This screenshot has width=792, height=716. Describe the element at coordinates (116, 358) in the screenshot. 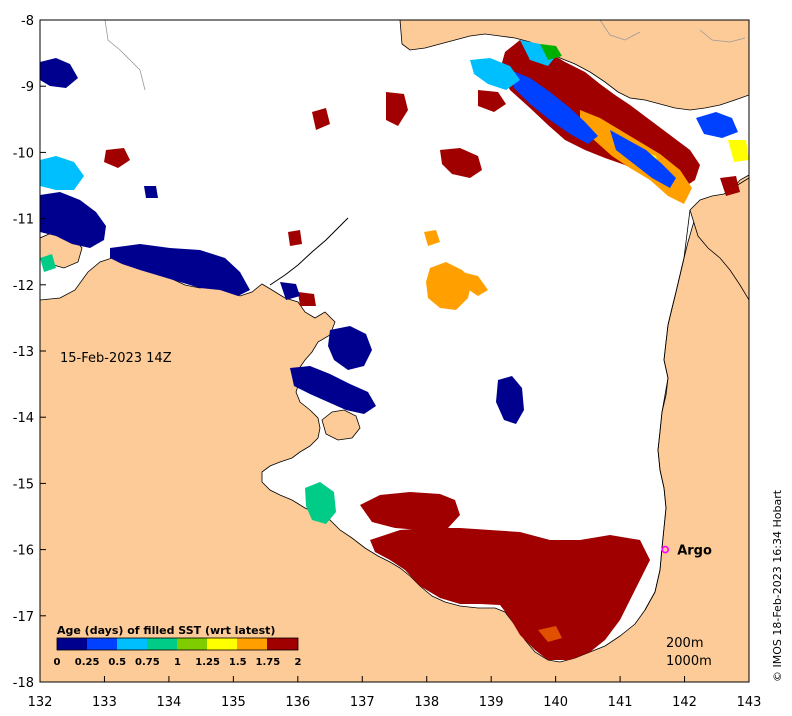

I see `date-label: 15-Feb-2023 14Z` at that location.